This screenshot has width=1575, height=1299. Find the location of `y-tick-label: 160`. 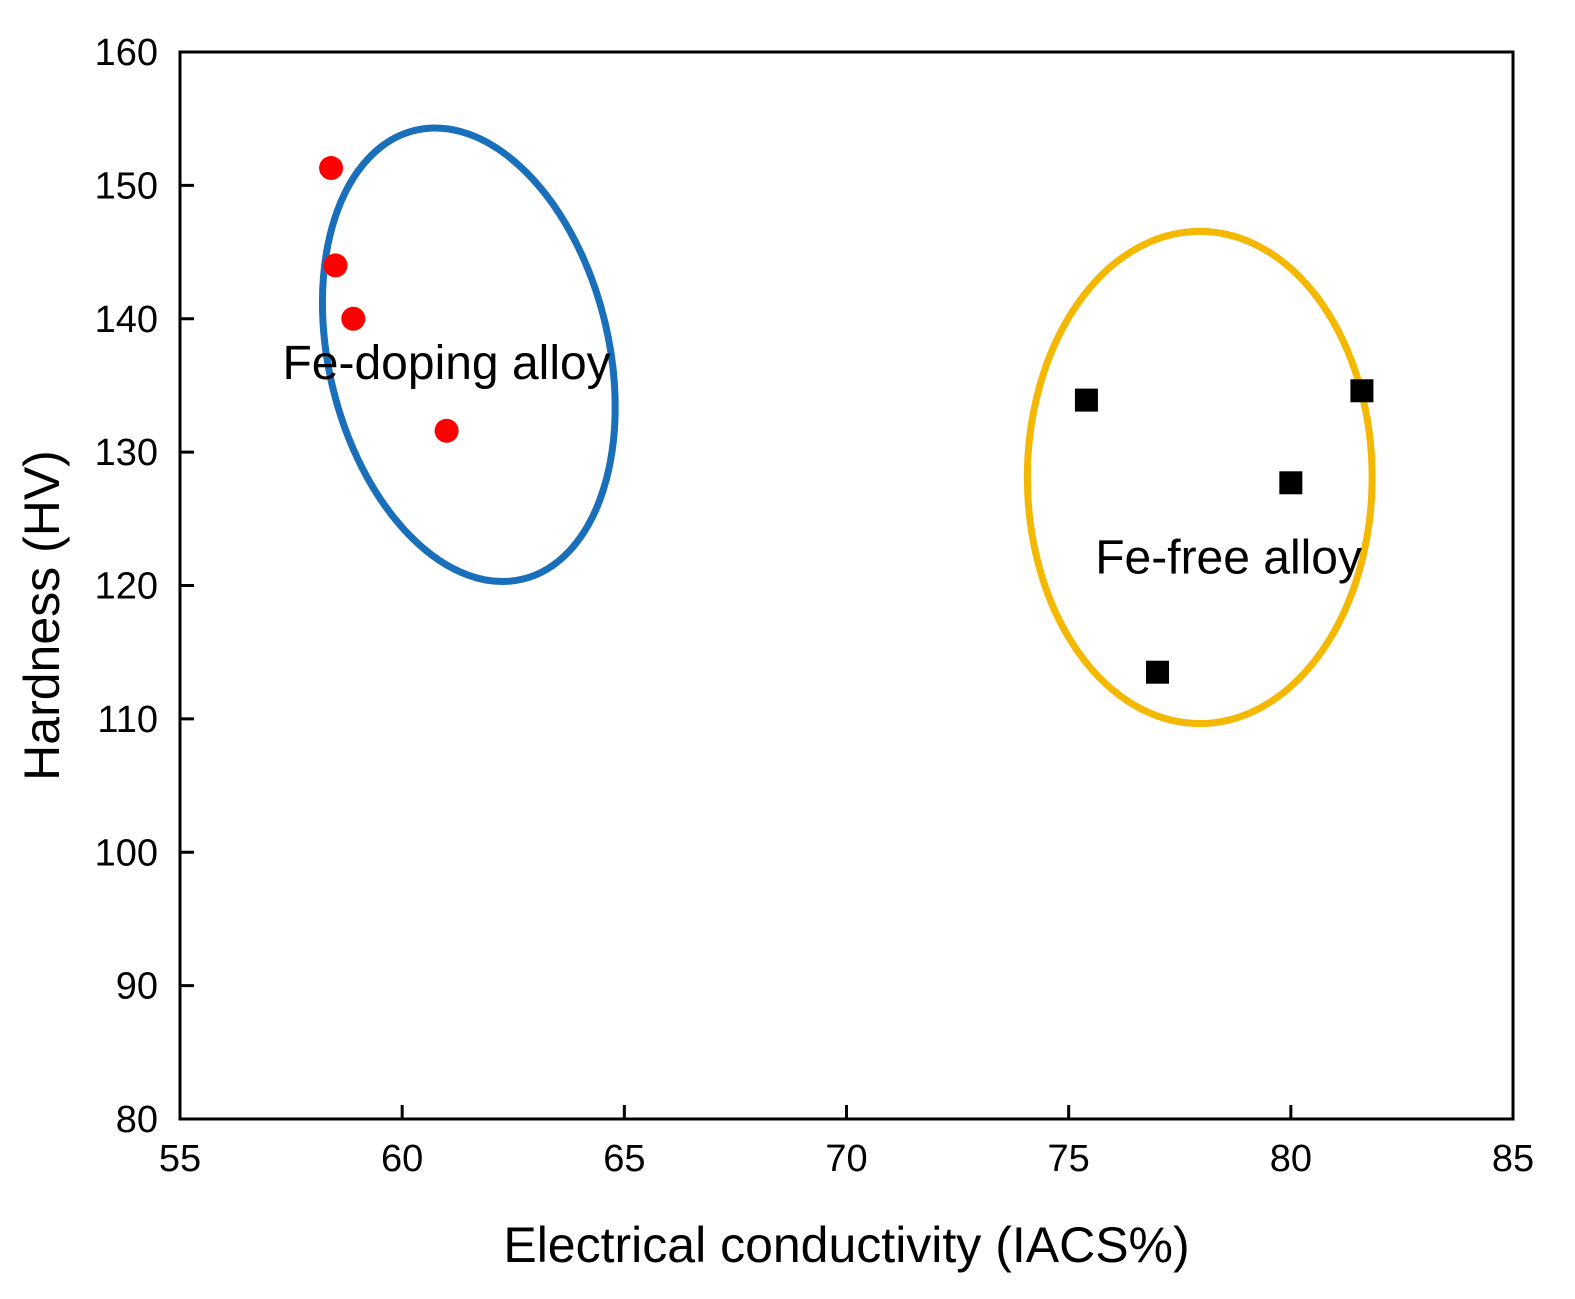

y-tick-label: 160 is located at coordinates (126, 53).